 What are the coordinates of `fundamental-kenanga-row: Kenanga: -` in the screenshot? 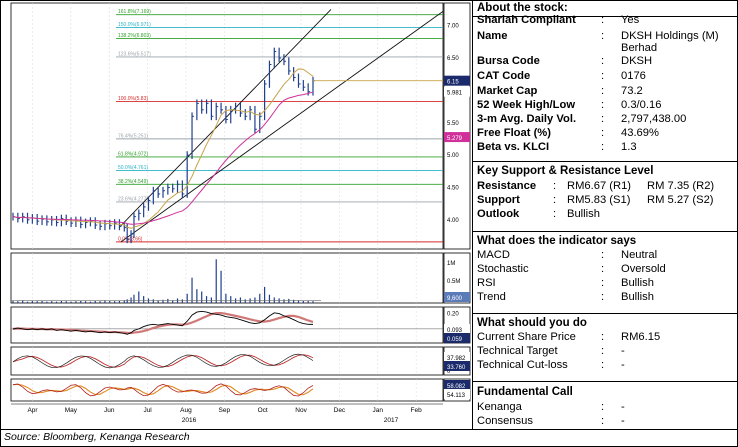 It's located at (606, 408).